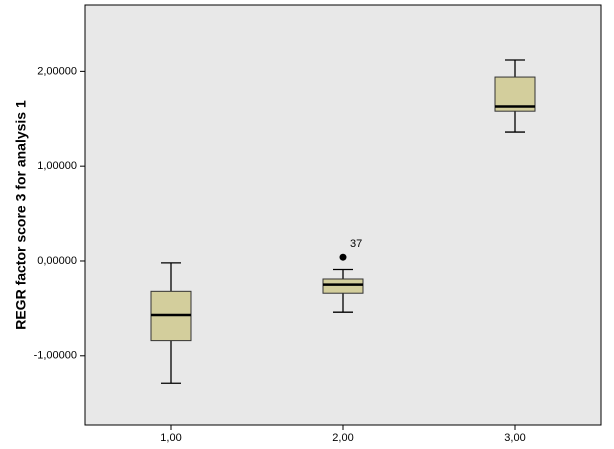  Describe the element at coordinates (57, 166) in the screenshot. I see `y-tick-label: 1,00000` at that location.